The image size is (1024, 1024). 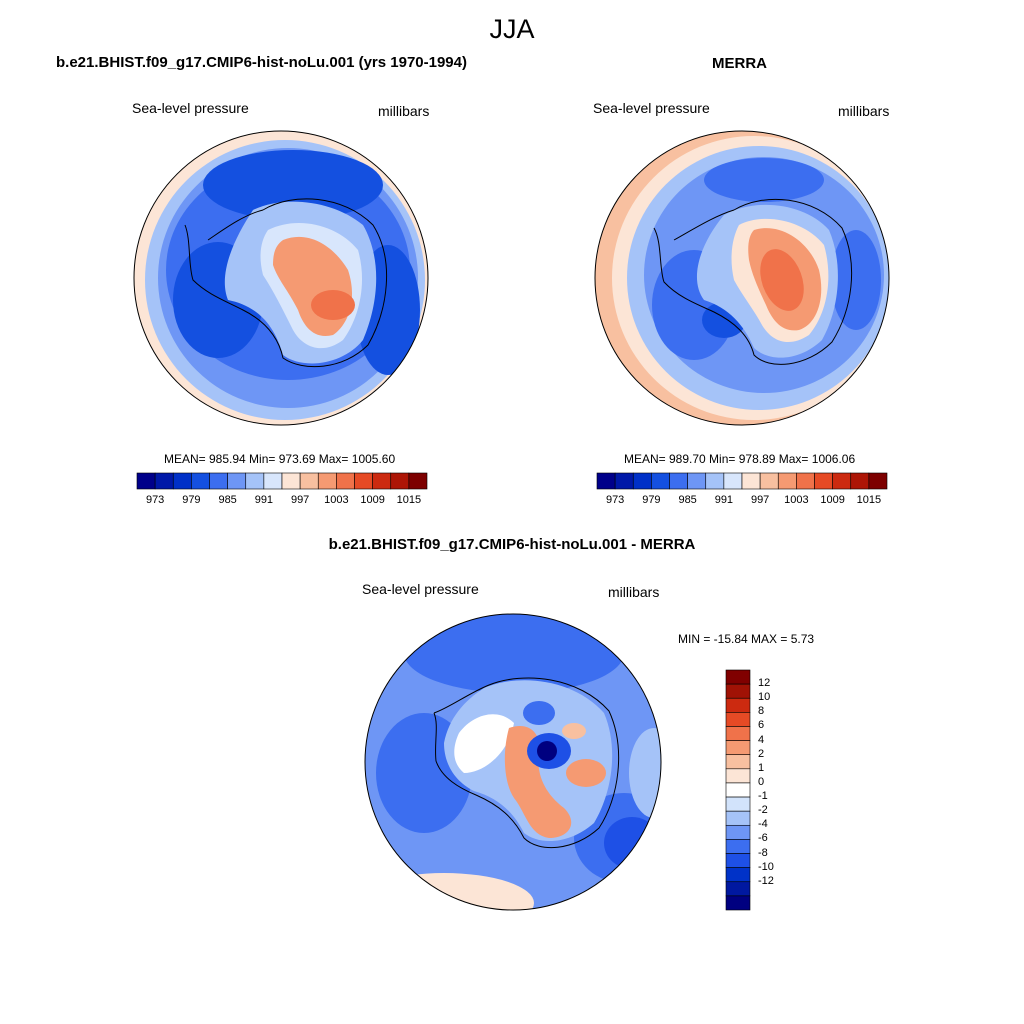 I want to click on panel-1-high-core, so click(x=333, y=305).